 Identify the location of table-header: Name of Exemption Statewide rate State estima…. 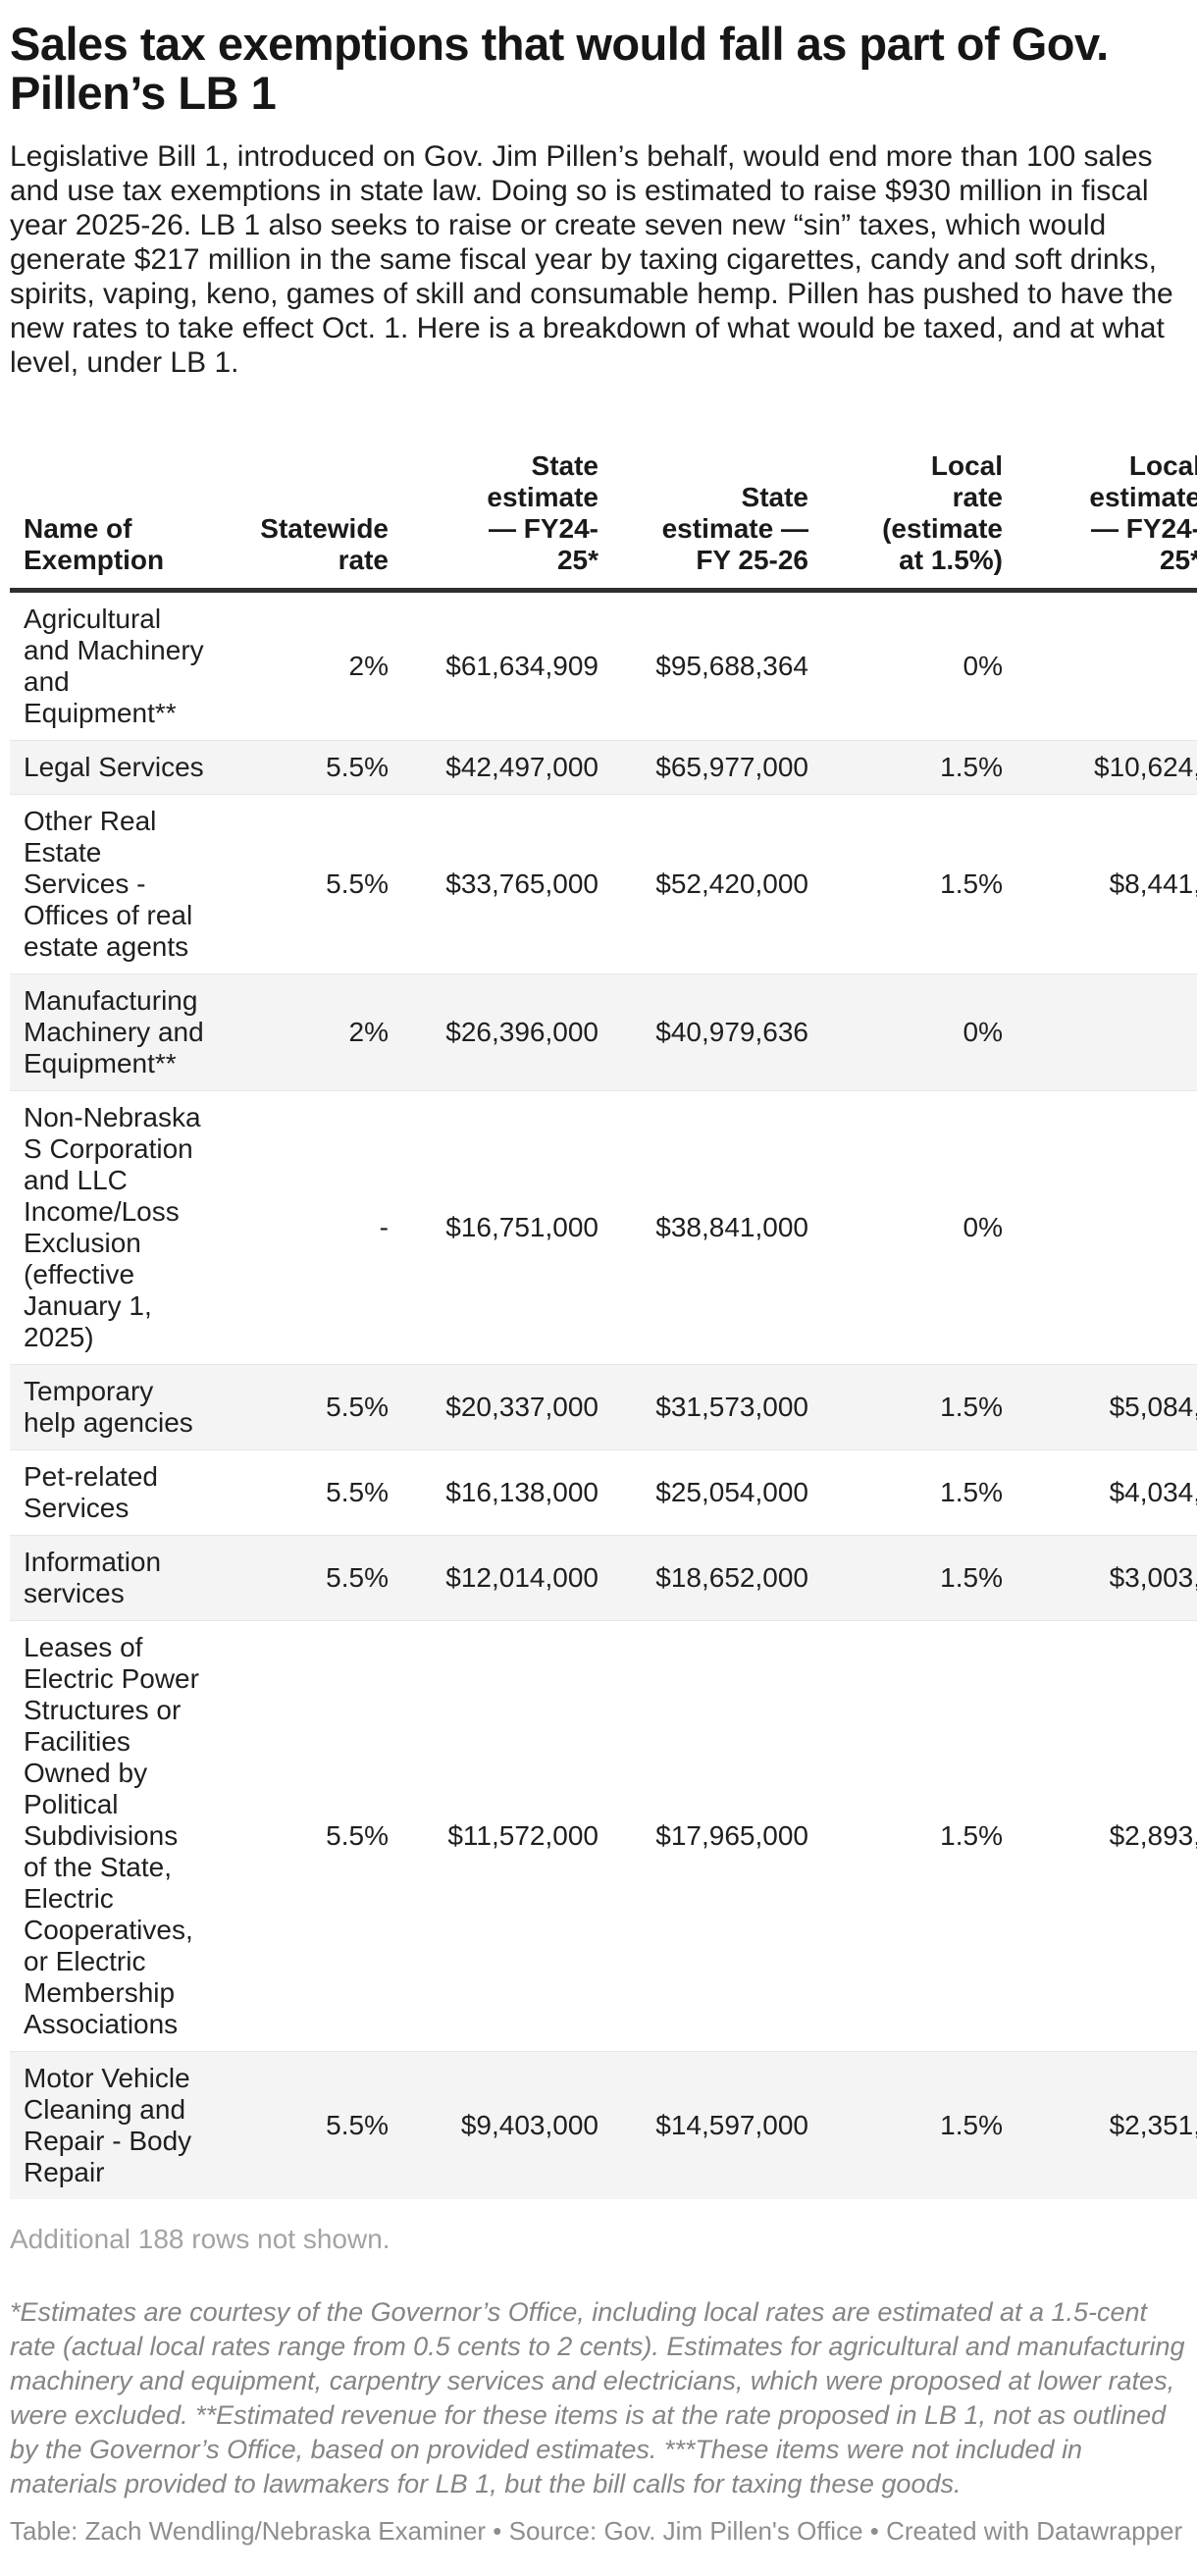
(603, 521).